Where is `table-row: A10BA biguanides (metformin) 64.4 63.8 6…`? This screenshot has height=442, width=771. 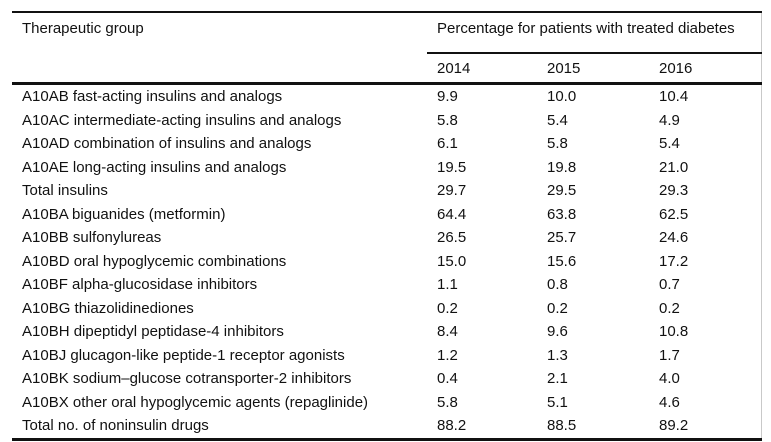 table-row: A10BA biguanides (metformin) 64.4 63.8 6… is located at coordinates (386, 215).